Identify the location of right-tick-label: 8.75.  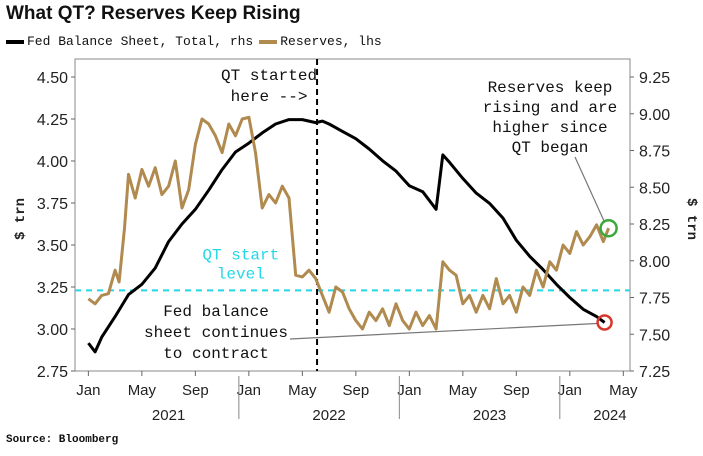
(654, 152).